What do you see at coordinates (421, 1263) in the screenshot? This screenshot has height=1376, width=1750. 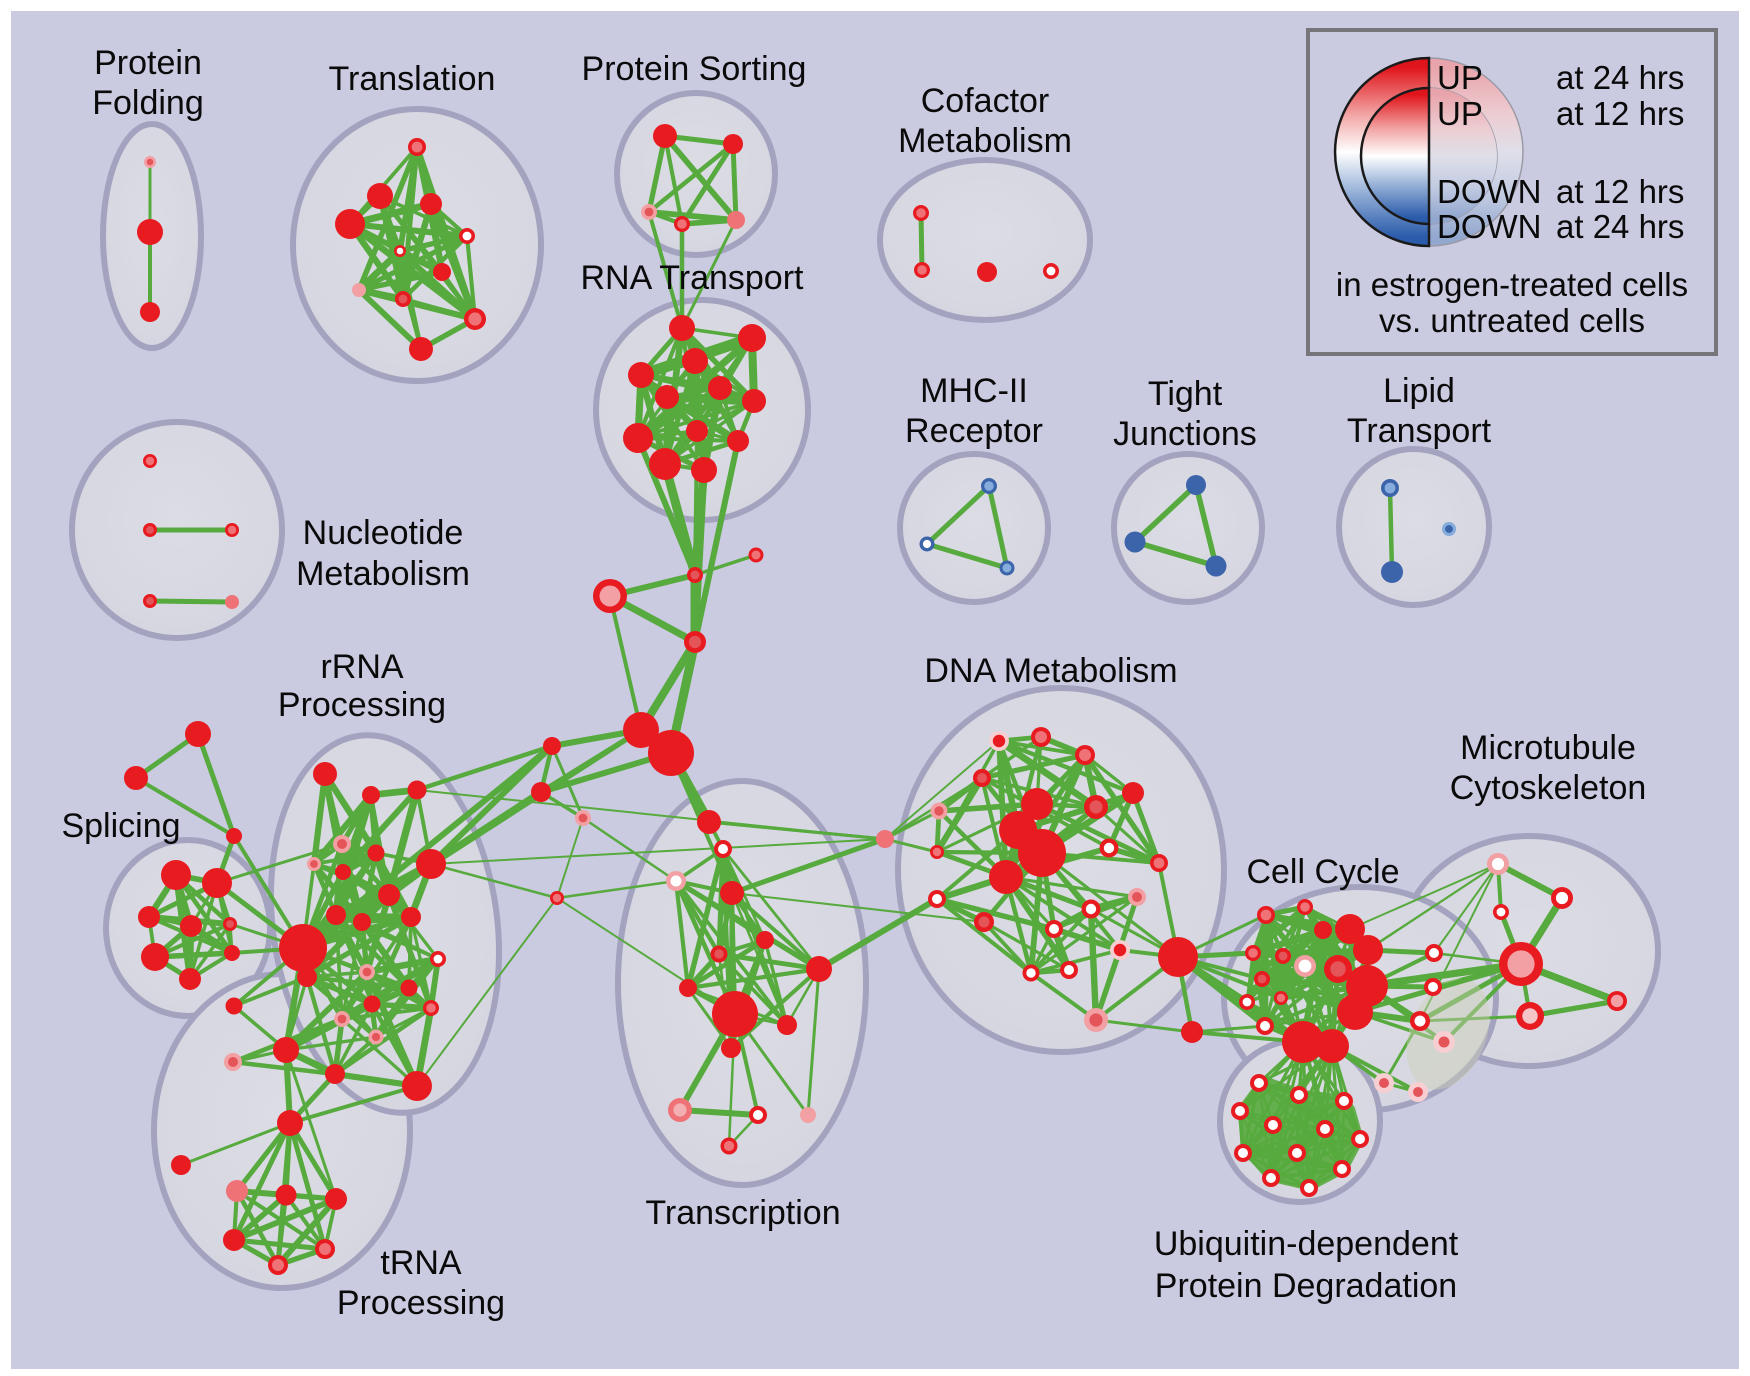 I see `svg-text: tRNA` at bounding box center [421, 1263].